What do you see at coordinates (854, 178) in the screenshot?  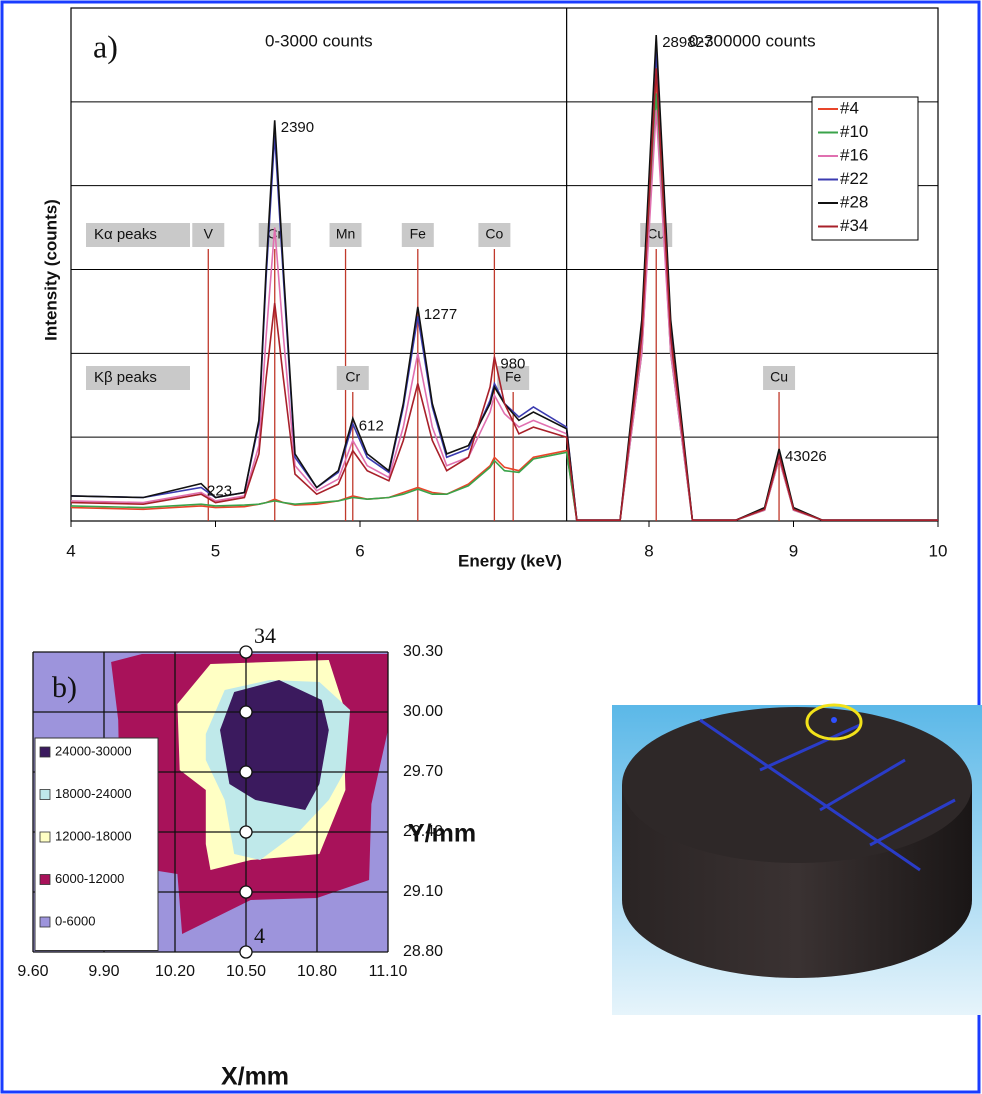 I see `legend-label: #22` at bounding box center [854, 178].